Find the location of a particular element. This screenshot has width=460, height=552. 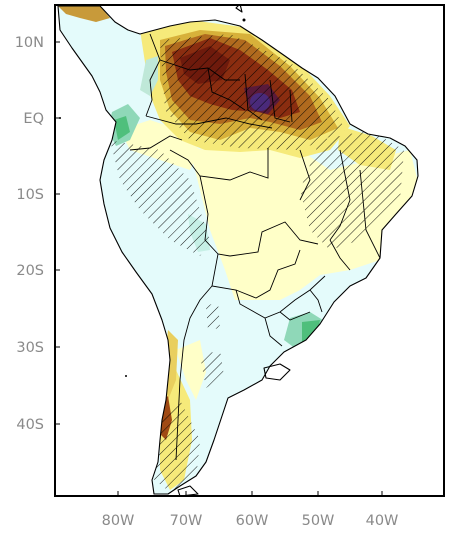

pale-teal-colombia is located at coordinates (149, 76).